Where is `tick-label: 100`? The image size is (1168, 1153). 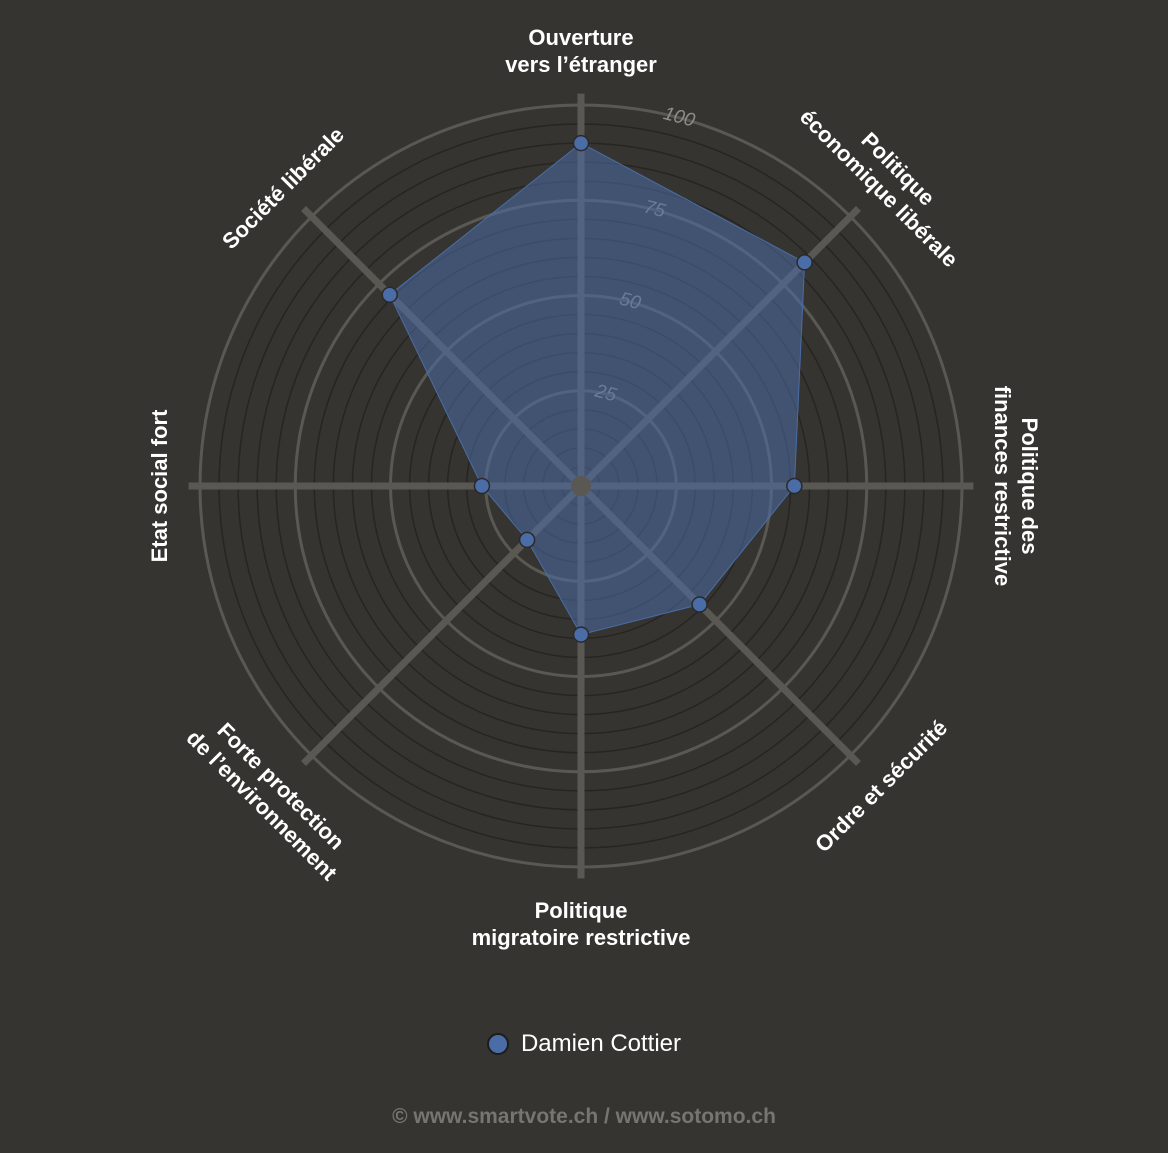
tick-label: 100 is located at coordinates (679, 117).